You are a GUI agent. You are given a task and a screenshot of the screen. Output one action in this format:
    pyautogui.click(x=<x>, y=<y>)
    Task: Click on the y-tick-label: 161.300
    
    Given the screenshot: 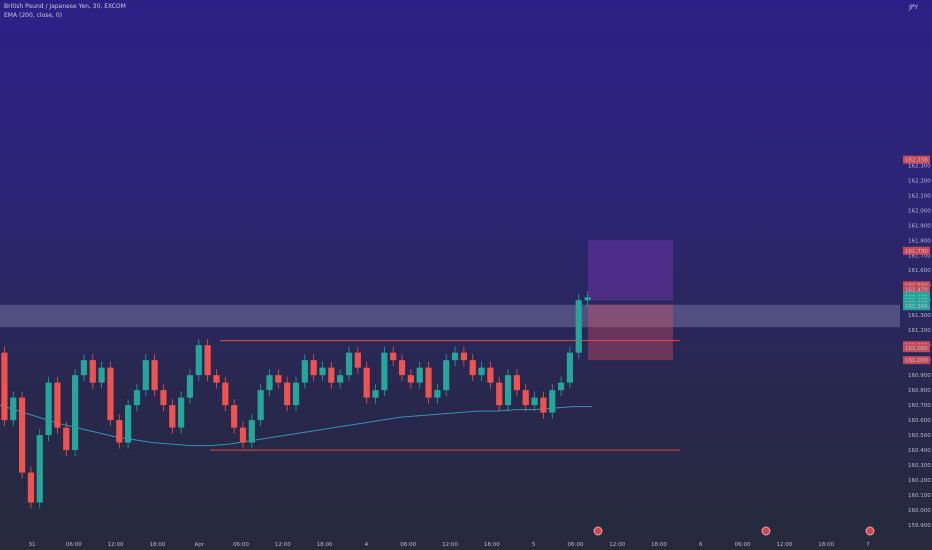 What is the action you would take?
    pyautogui.click(x=919, y=316)
    